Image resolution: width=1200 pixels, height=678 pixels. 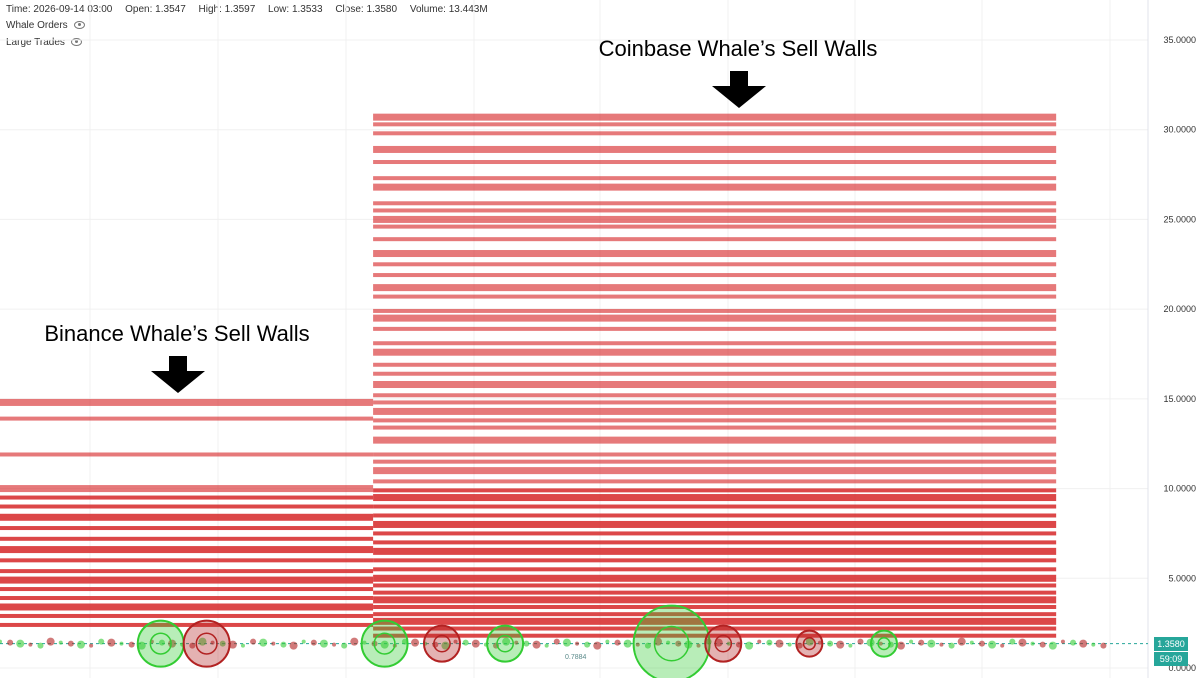 What do you see at coordinates (1179, 40) in the screenshot?
I see `y-tick-label: 35.0000` at bounding box center [1179, 40].